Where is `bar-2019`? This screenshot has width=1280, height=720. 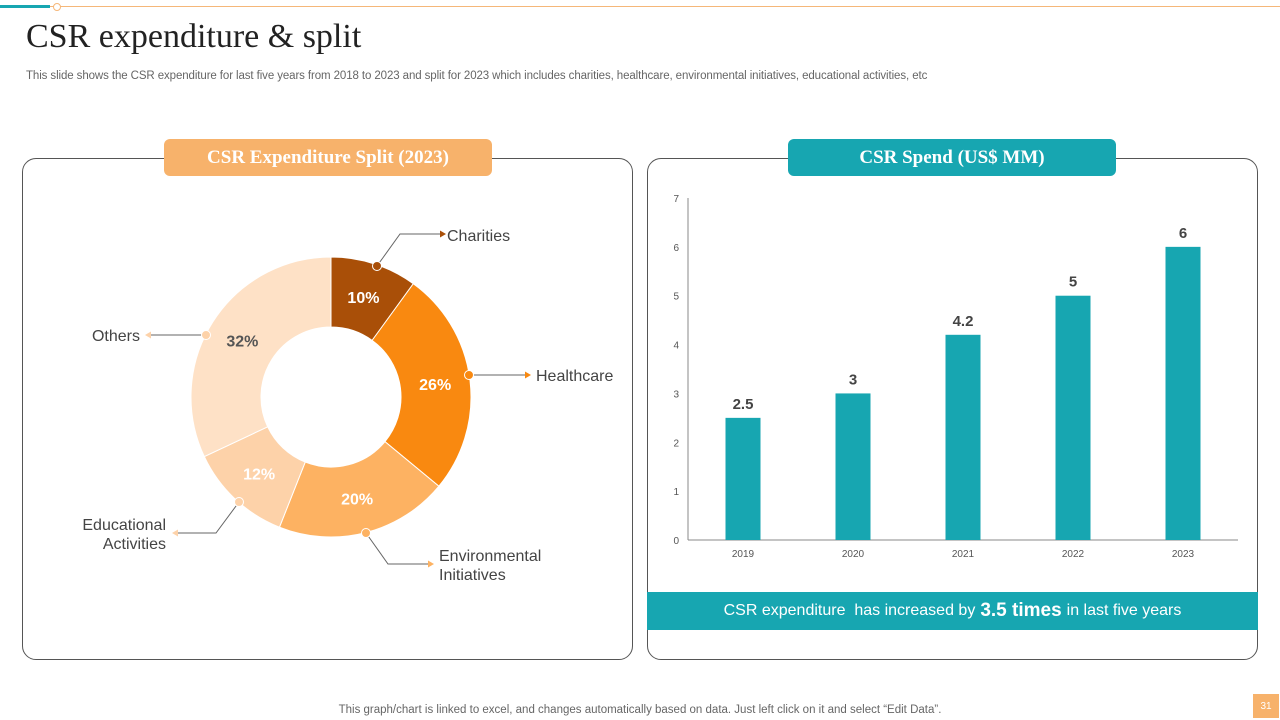
bar-2019 is located at coordinates (743, 478).